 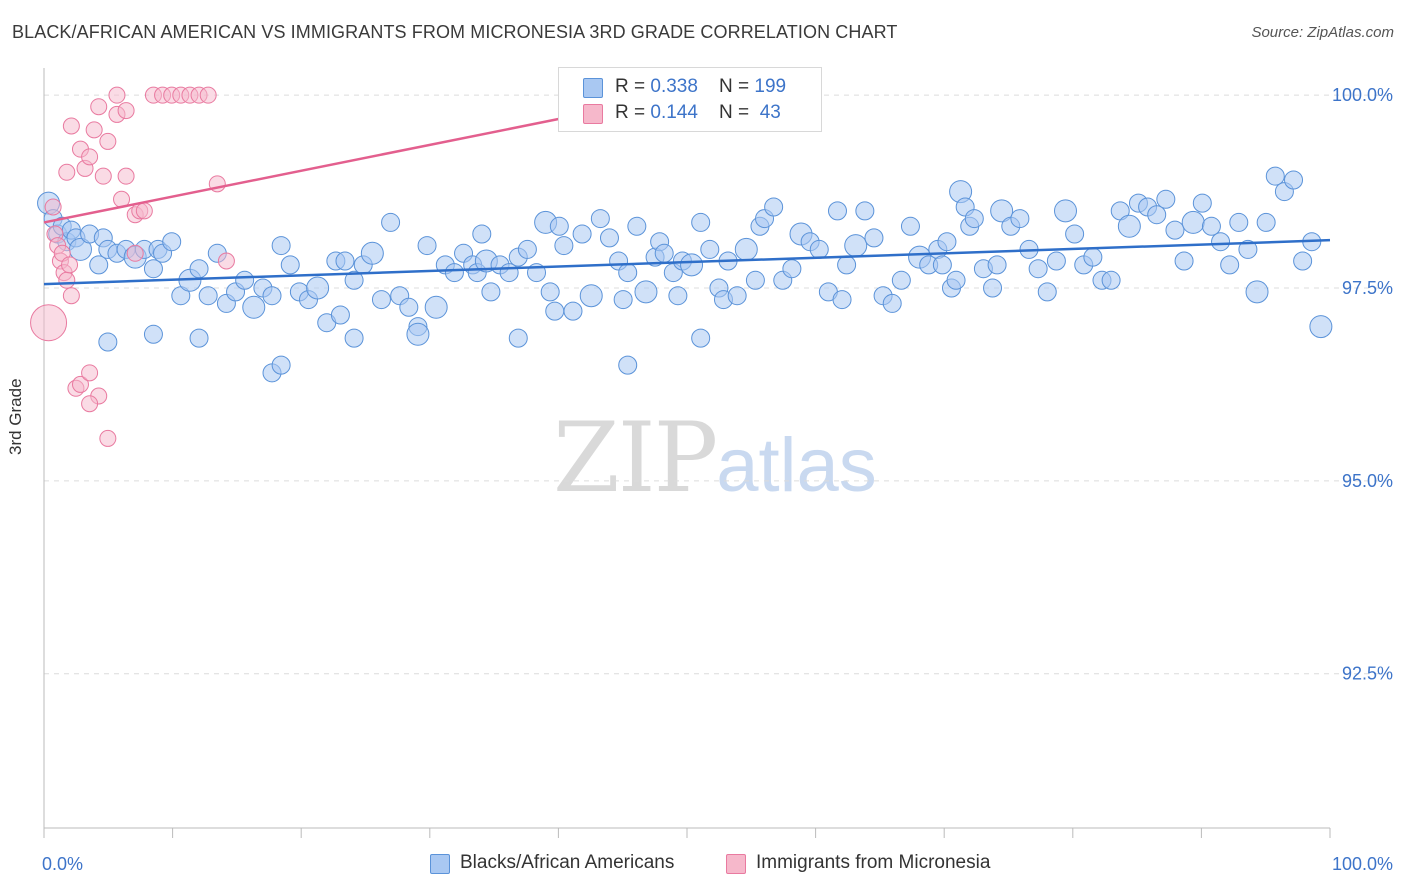 I want to click on y-tick-label: 92.5%, so click(x=1367, y=674).